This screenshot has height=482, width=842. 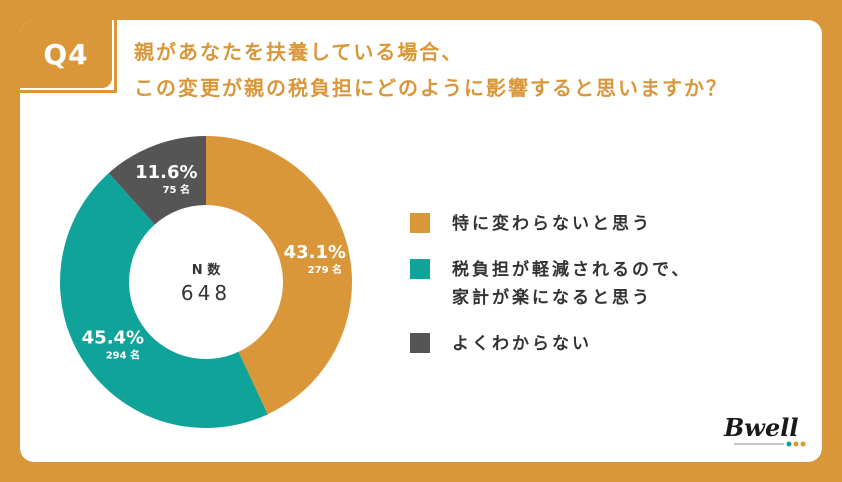 What do you see at coordinates (760, 427) in the screenshot?
I see `logo-text: Bwell` at bounding box center [760, 427].